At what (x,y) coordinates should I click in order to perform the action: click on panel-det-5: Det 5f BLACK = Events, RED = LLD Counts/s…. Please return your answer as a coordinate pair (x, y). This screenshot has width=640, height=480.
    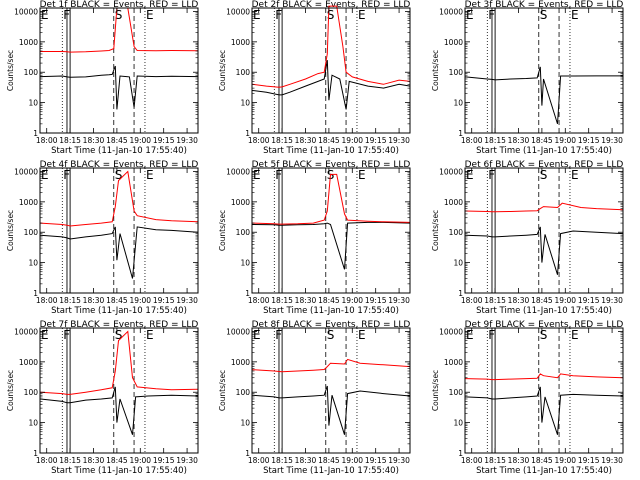
    Looking at the image, I should click on (314, 238).